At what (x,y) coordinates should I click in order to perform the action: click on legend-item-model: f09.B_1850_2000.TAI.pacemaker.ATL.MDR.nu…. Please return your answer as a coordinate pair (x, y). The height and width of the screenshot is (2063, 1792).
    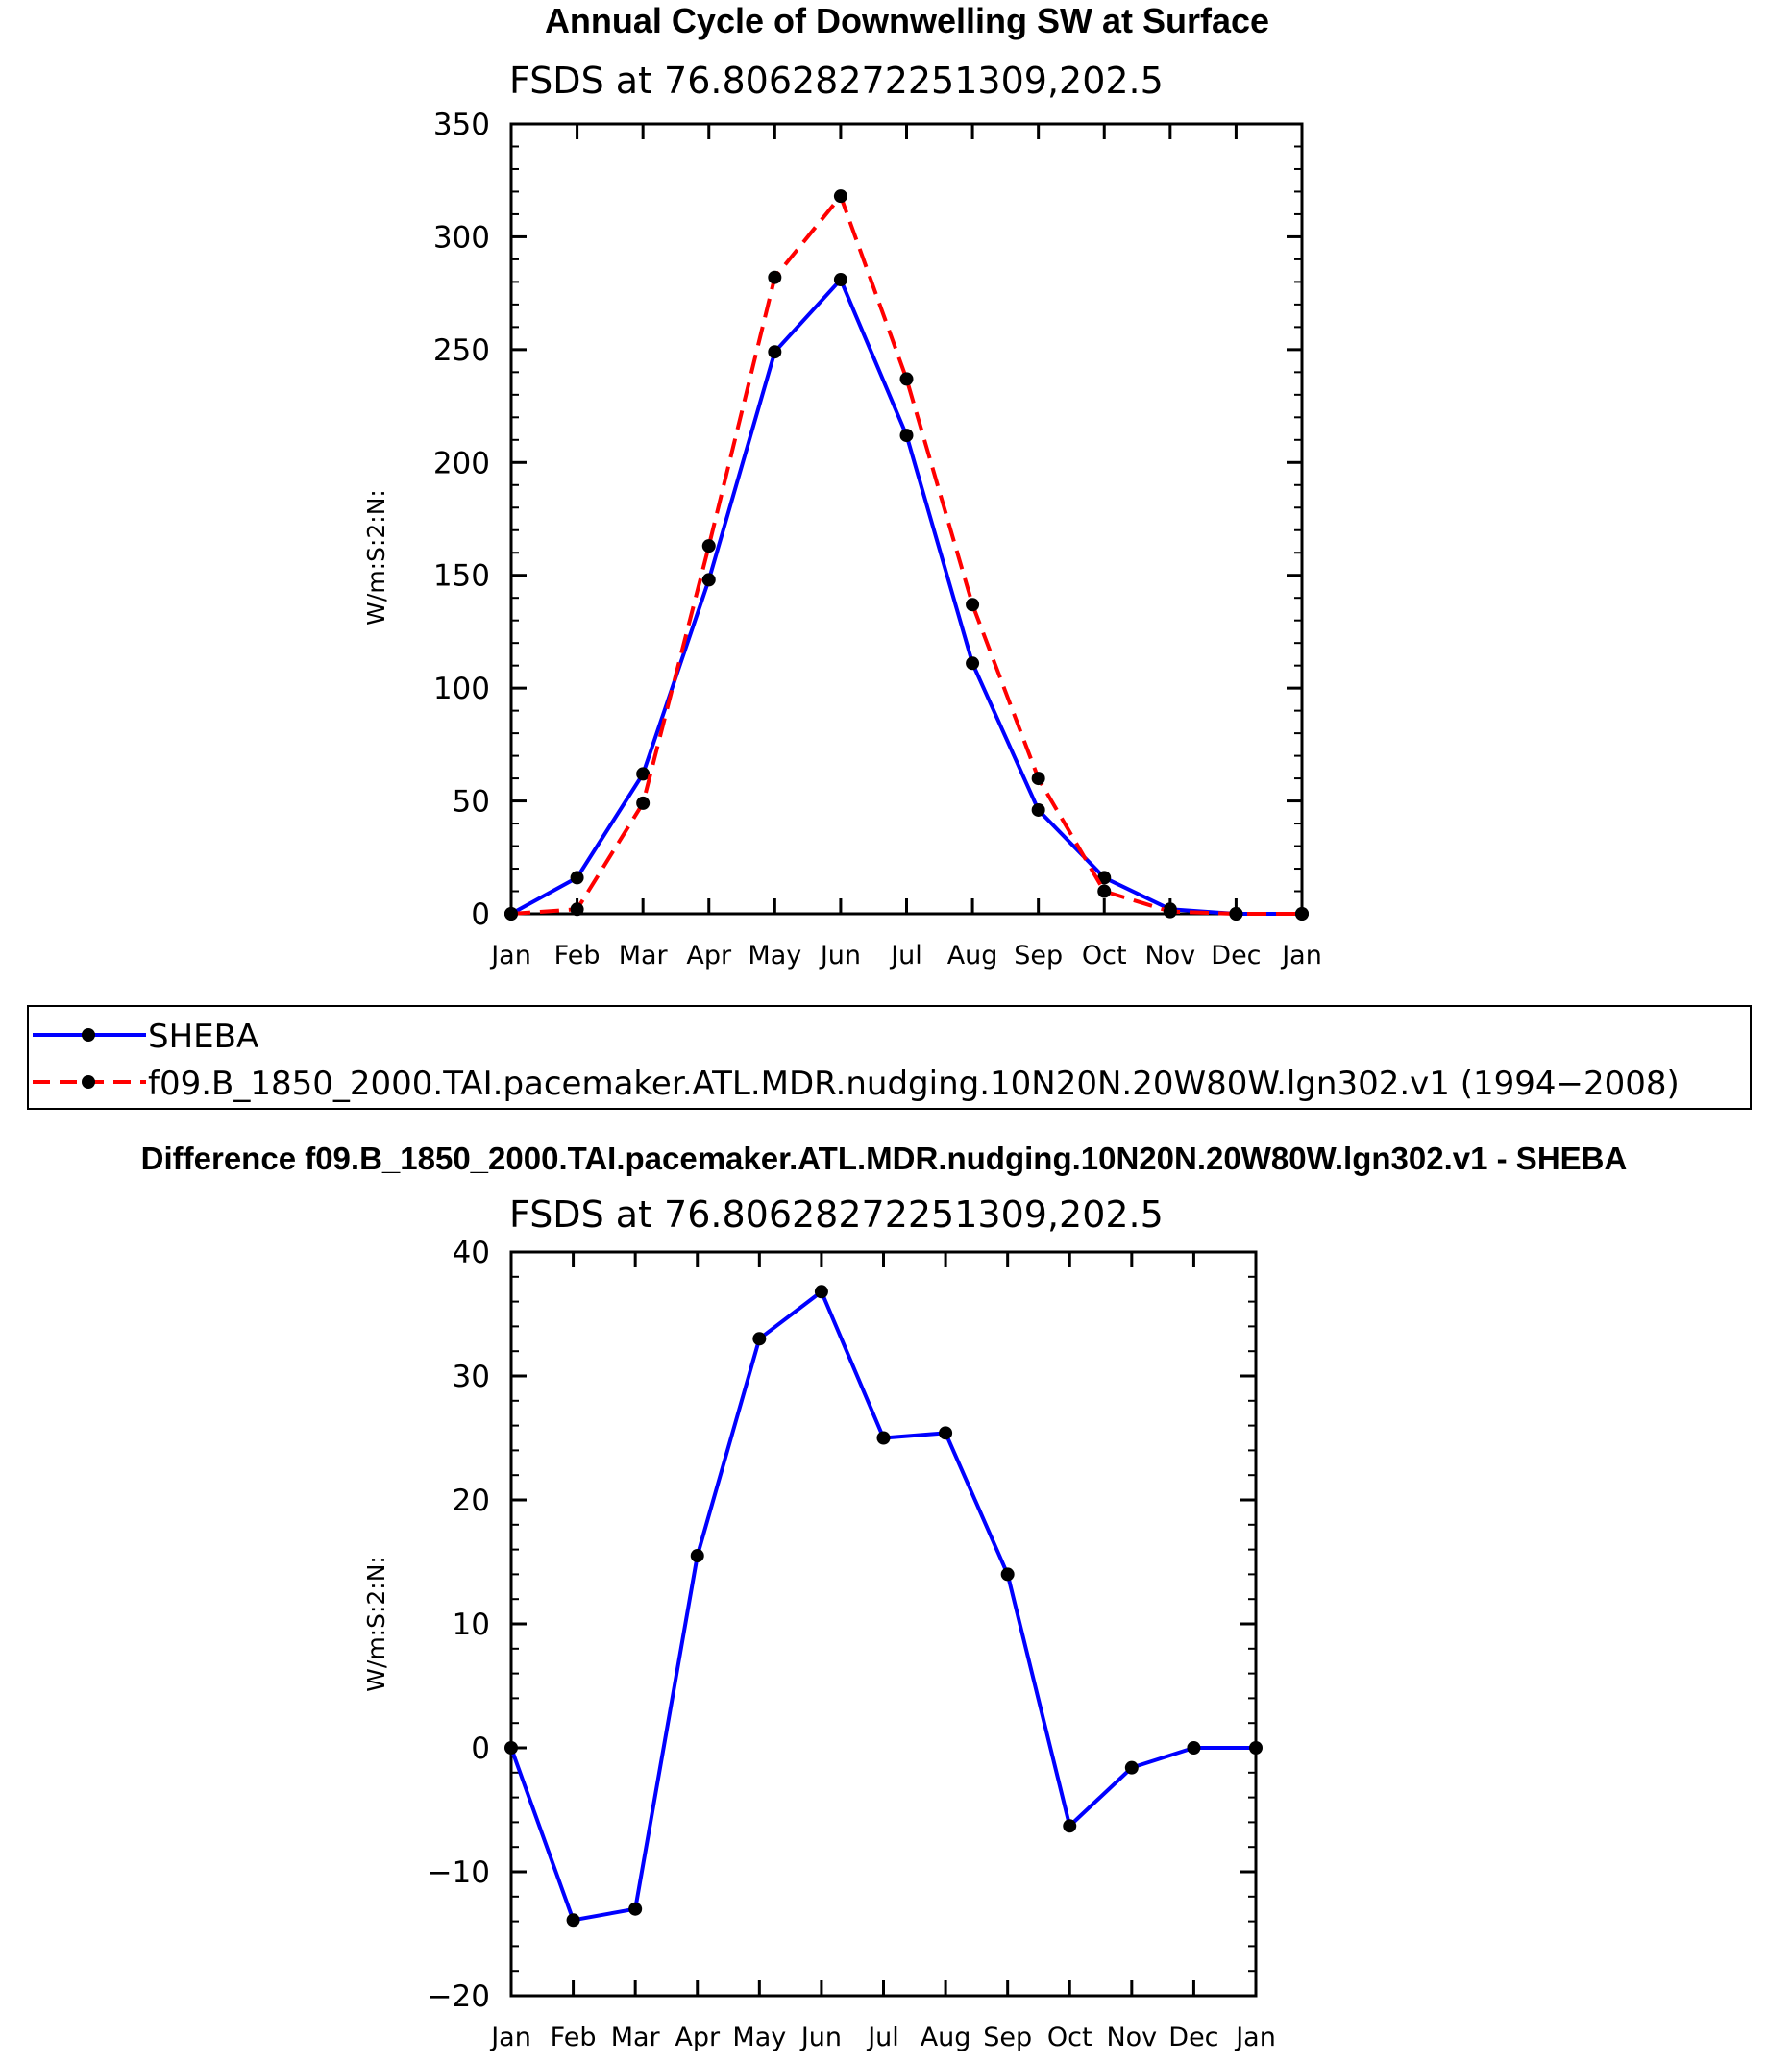
    Looking at the image, I should click on (857, 1084).